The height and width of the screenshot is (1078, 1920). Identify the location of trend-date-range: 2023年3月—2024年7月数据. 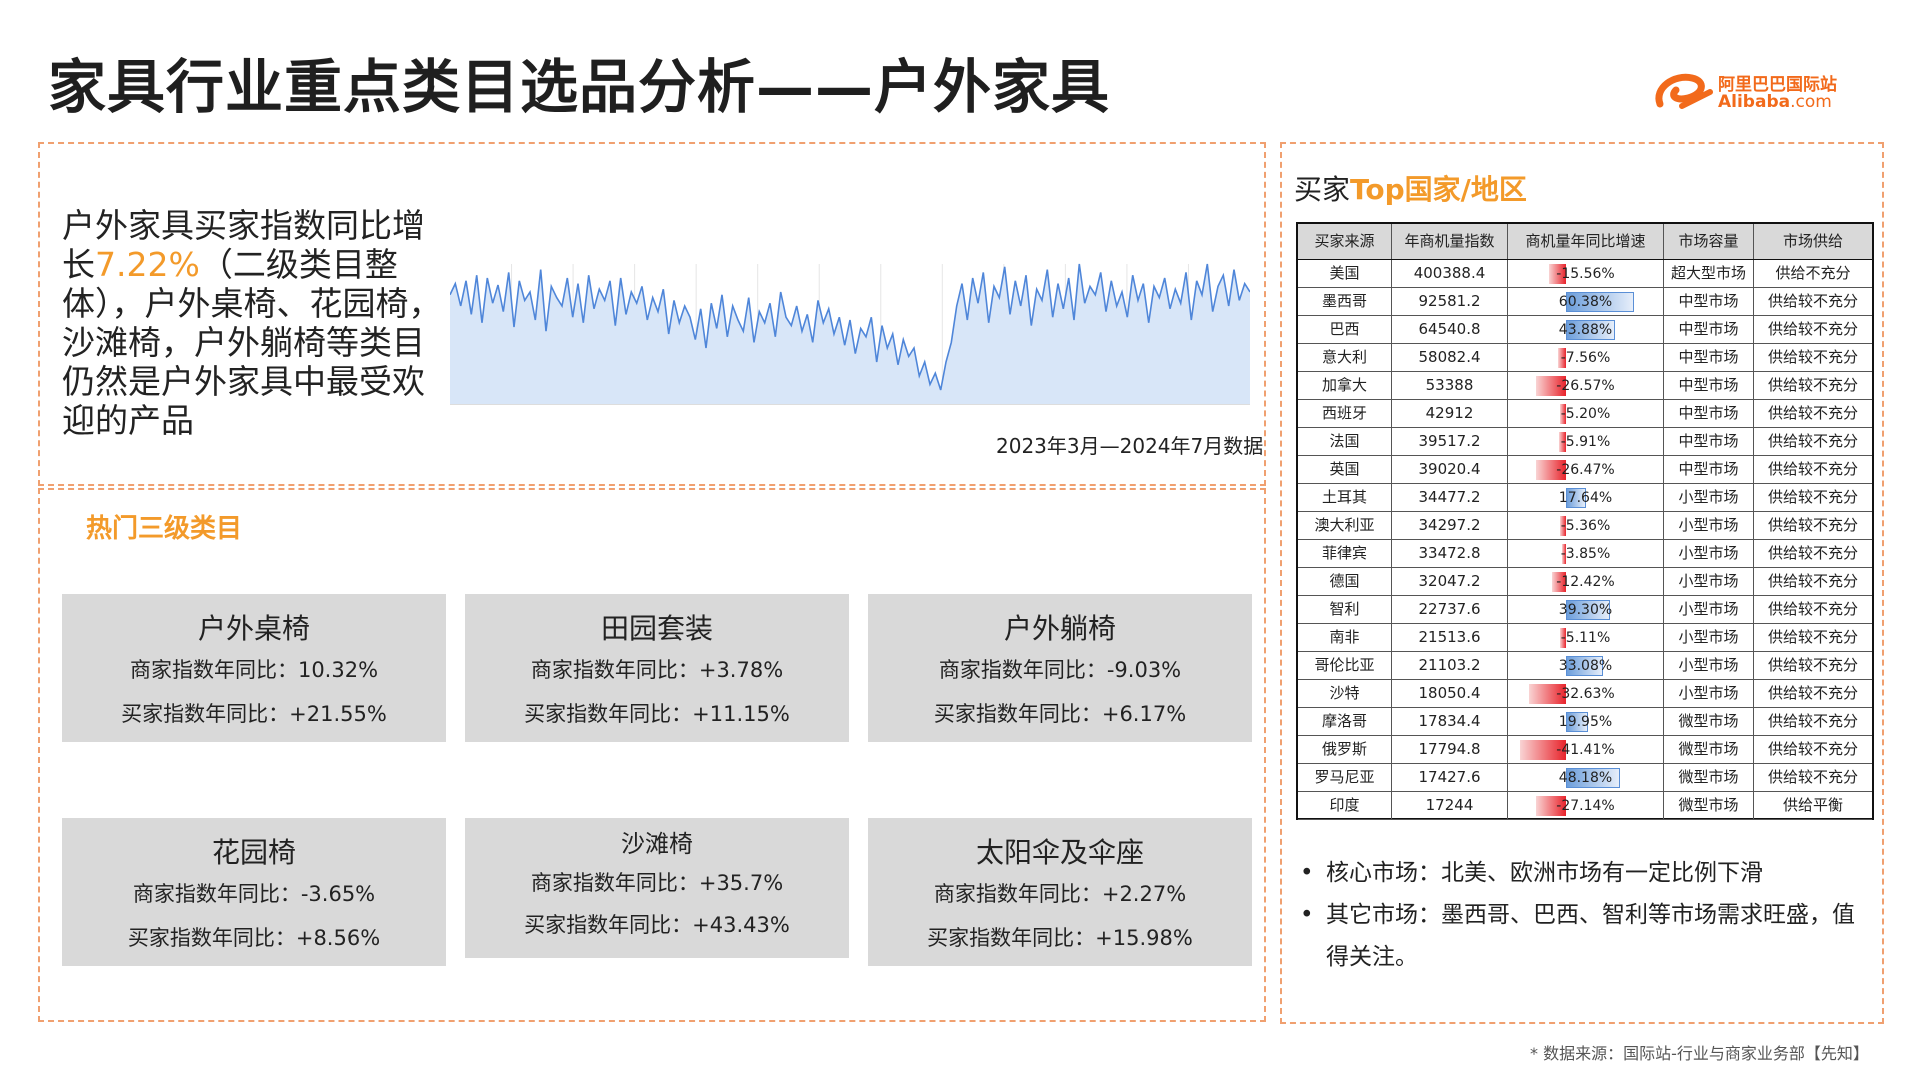
(1130, 446).